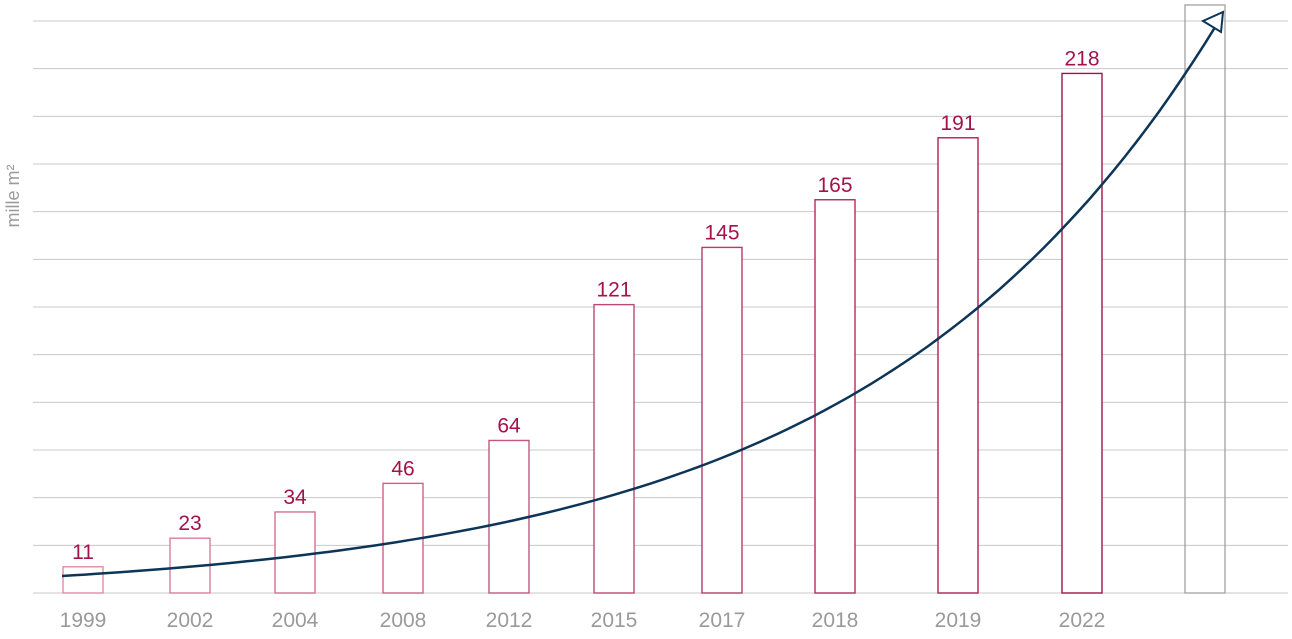 The height and width of the screenshot is (639, 1292). I want to click on x-tick-label: 2012, so click(509, 620).